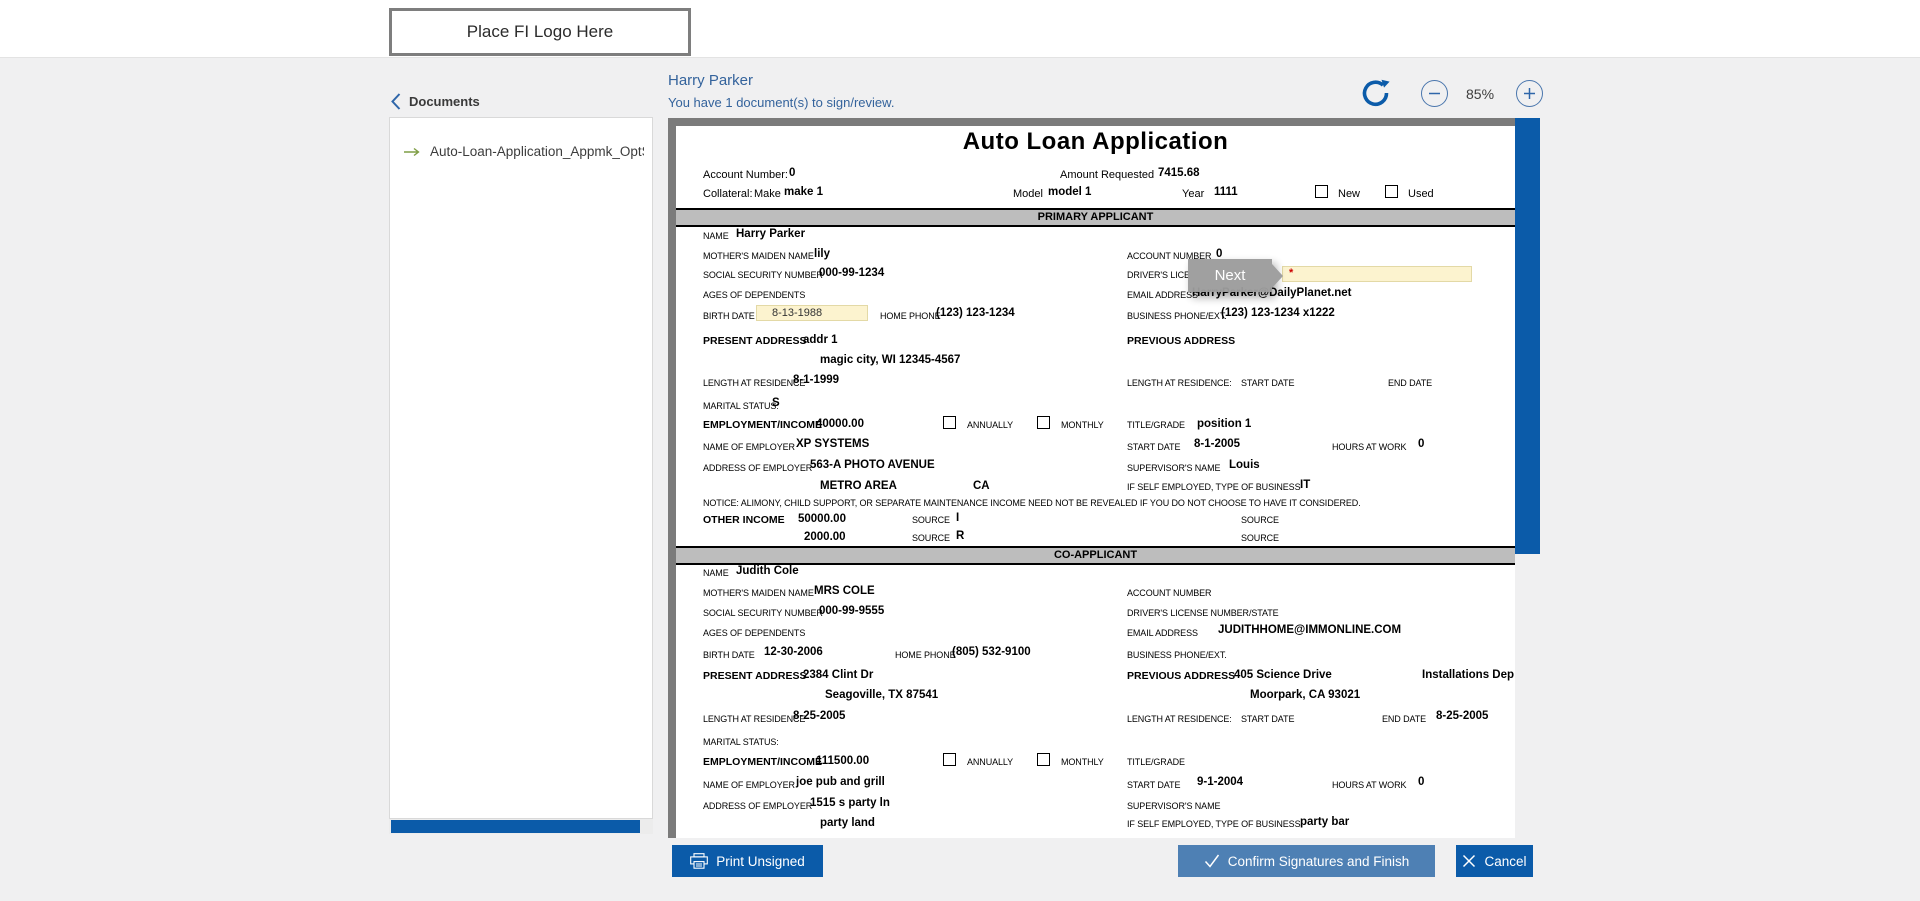  I want to click on primary-other-income-1: 50000.00, so click(822, 519).